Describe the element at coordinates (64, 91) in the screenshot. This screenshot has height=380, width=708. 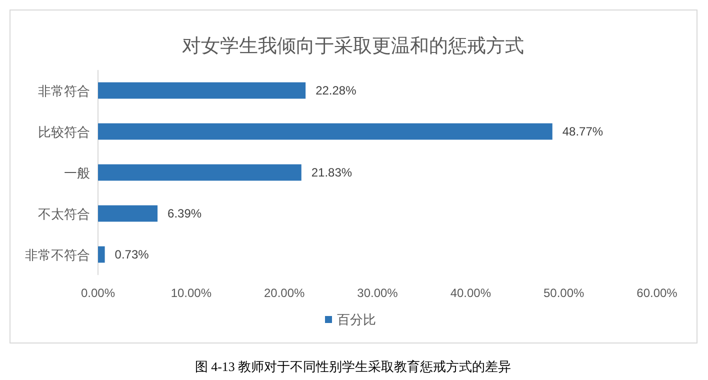
I see `y-tick-label: 非常符合` at that location.